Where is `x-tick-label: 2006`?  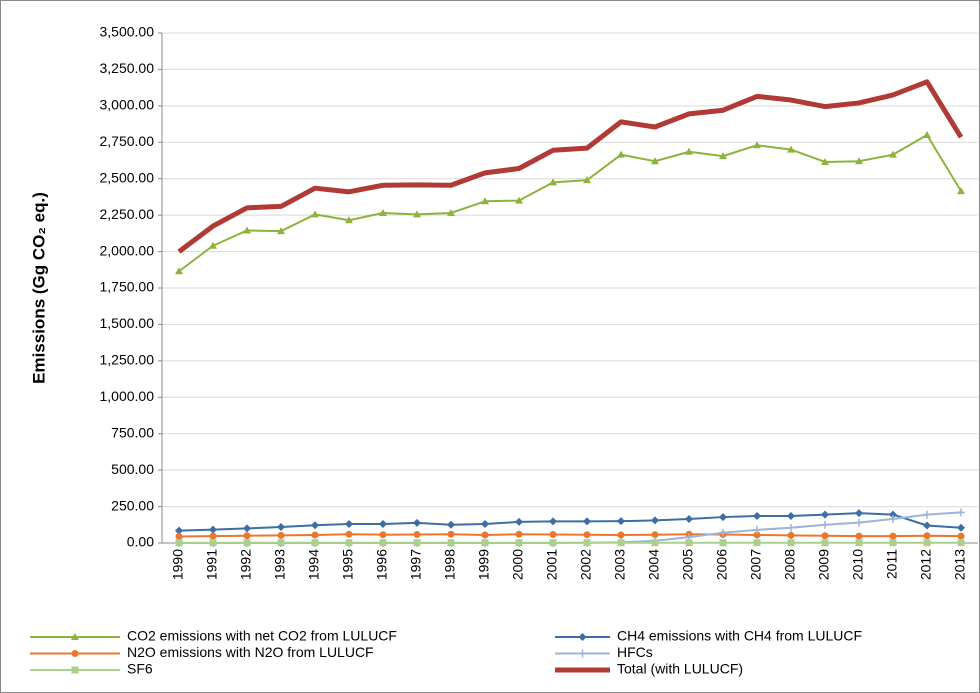 x-tick-label: 2006 is located at coordinates (722, 564).